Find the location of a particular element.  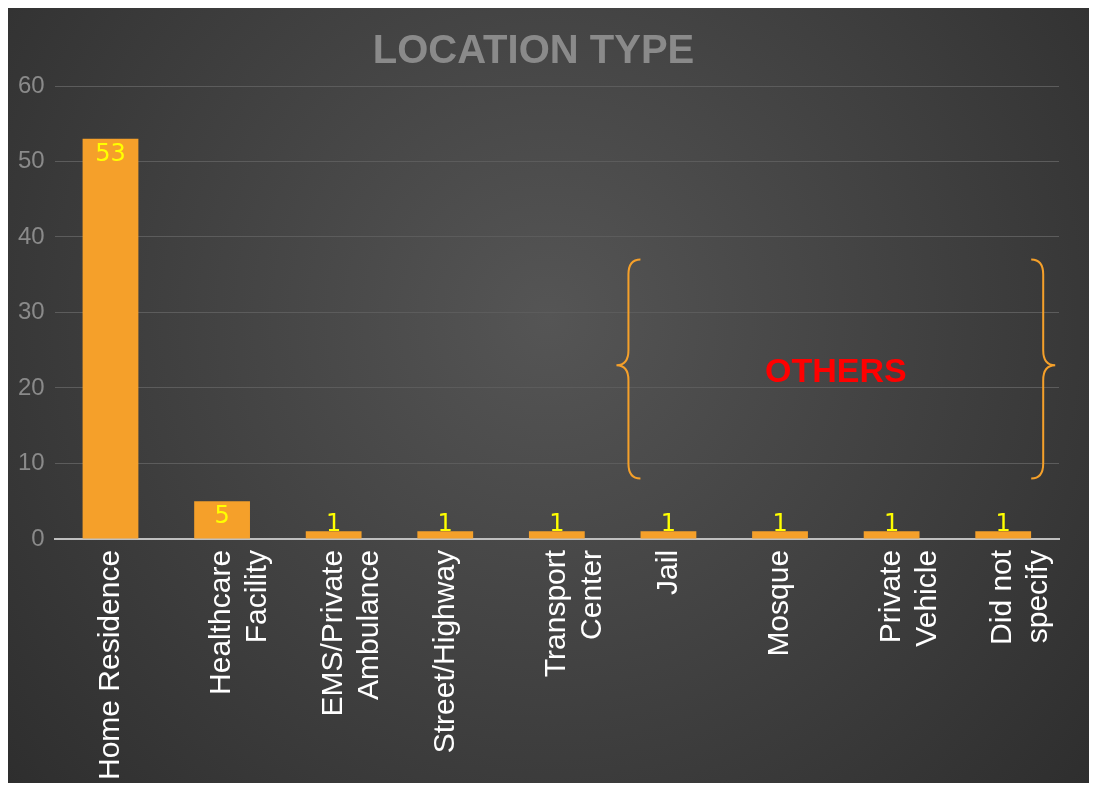

y-tick-label: 40 is located at coordinates (31, 235).